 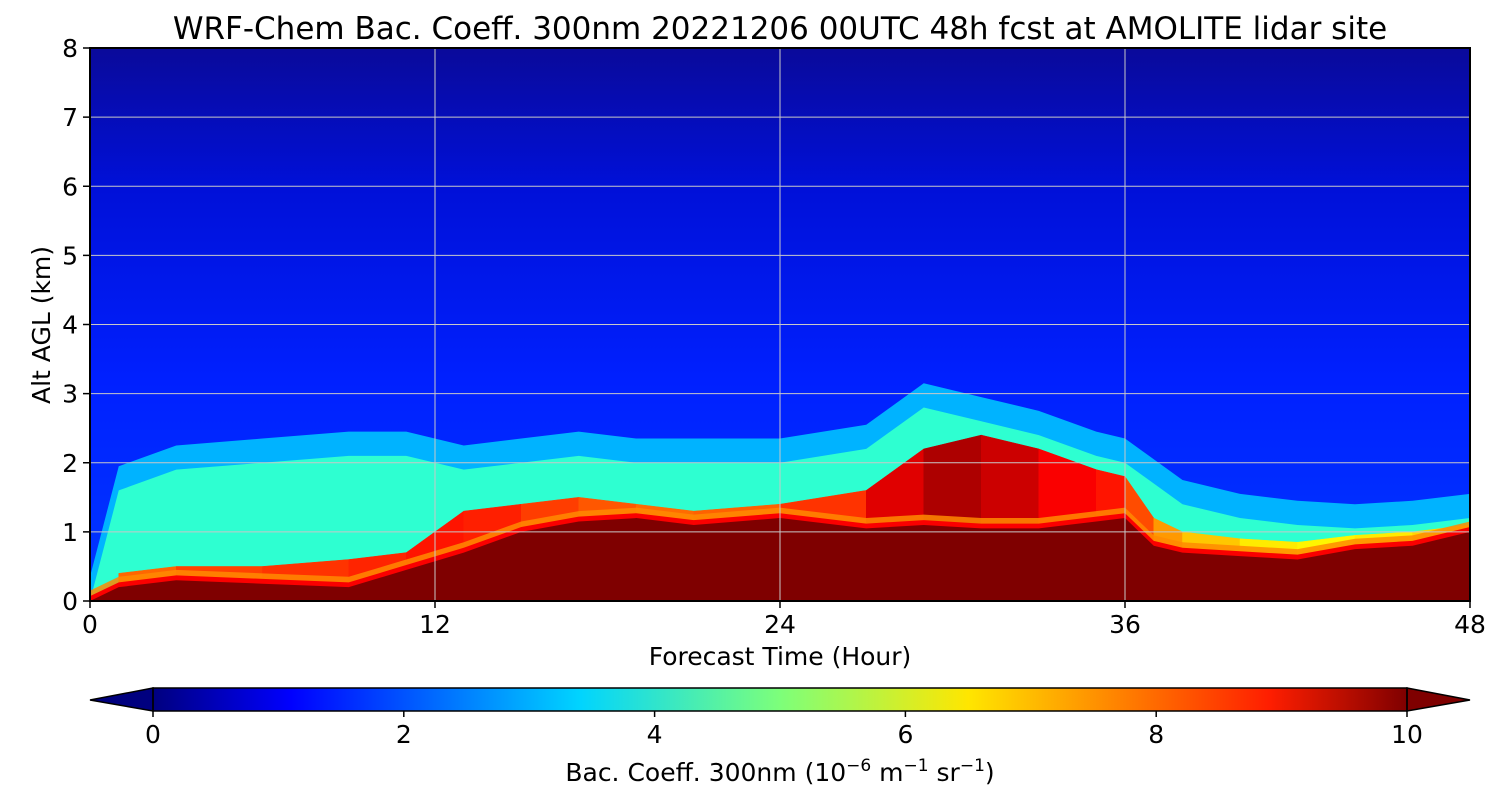 I want to click on x-axis: 0 12 24 36 48, so click(x=784, y=620).